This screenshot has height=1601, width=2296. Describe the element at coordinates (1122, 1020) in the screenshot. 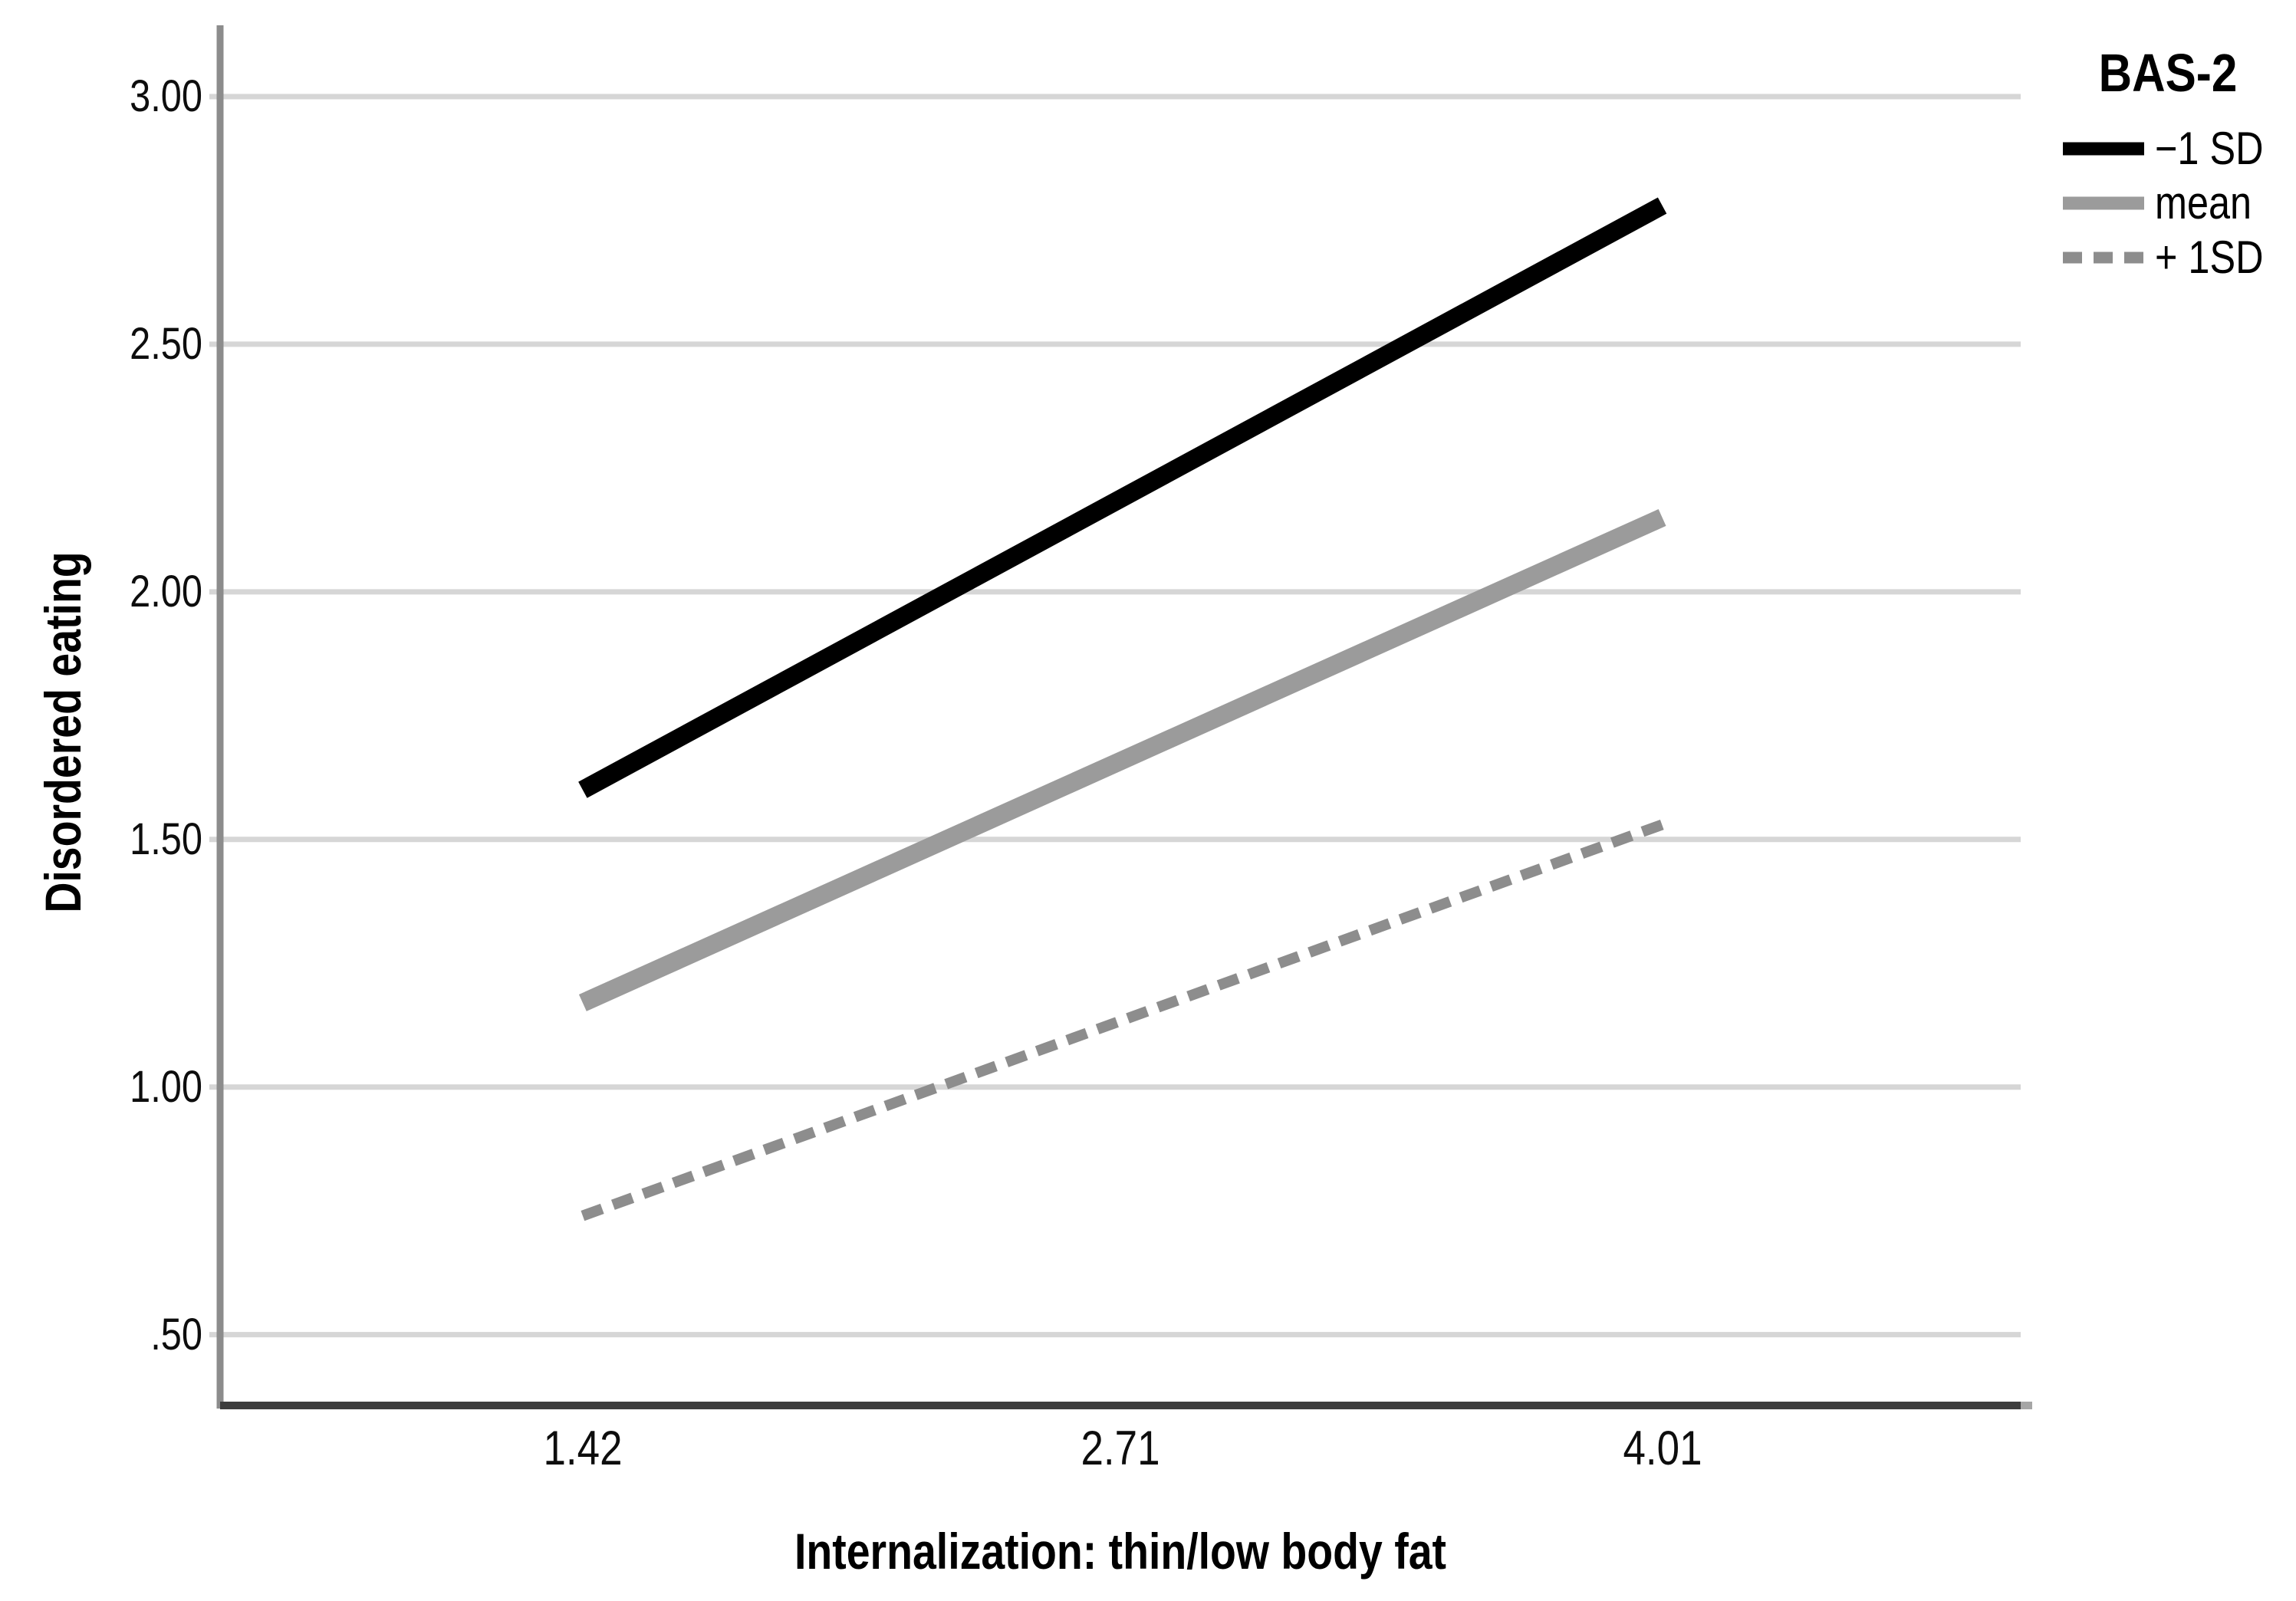

I see `series-line-1sd` at that location.